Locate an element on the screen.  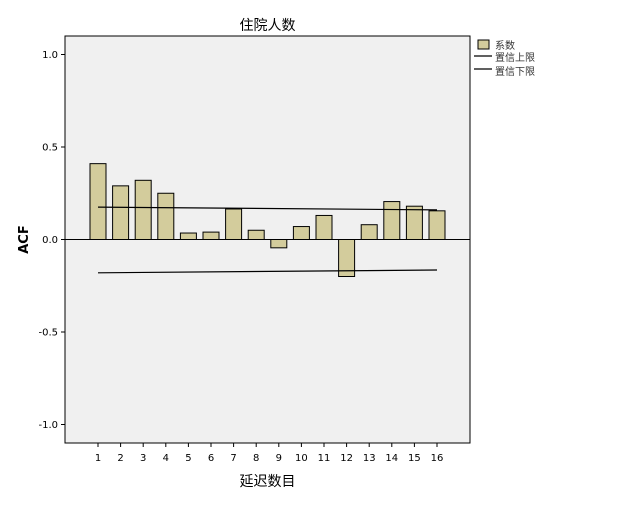
y-tick-label: -0.5 is located at coordinates (48, 333).